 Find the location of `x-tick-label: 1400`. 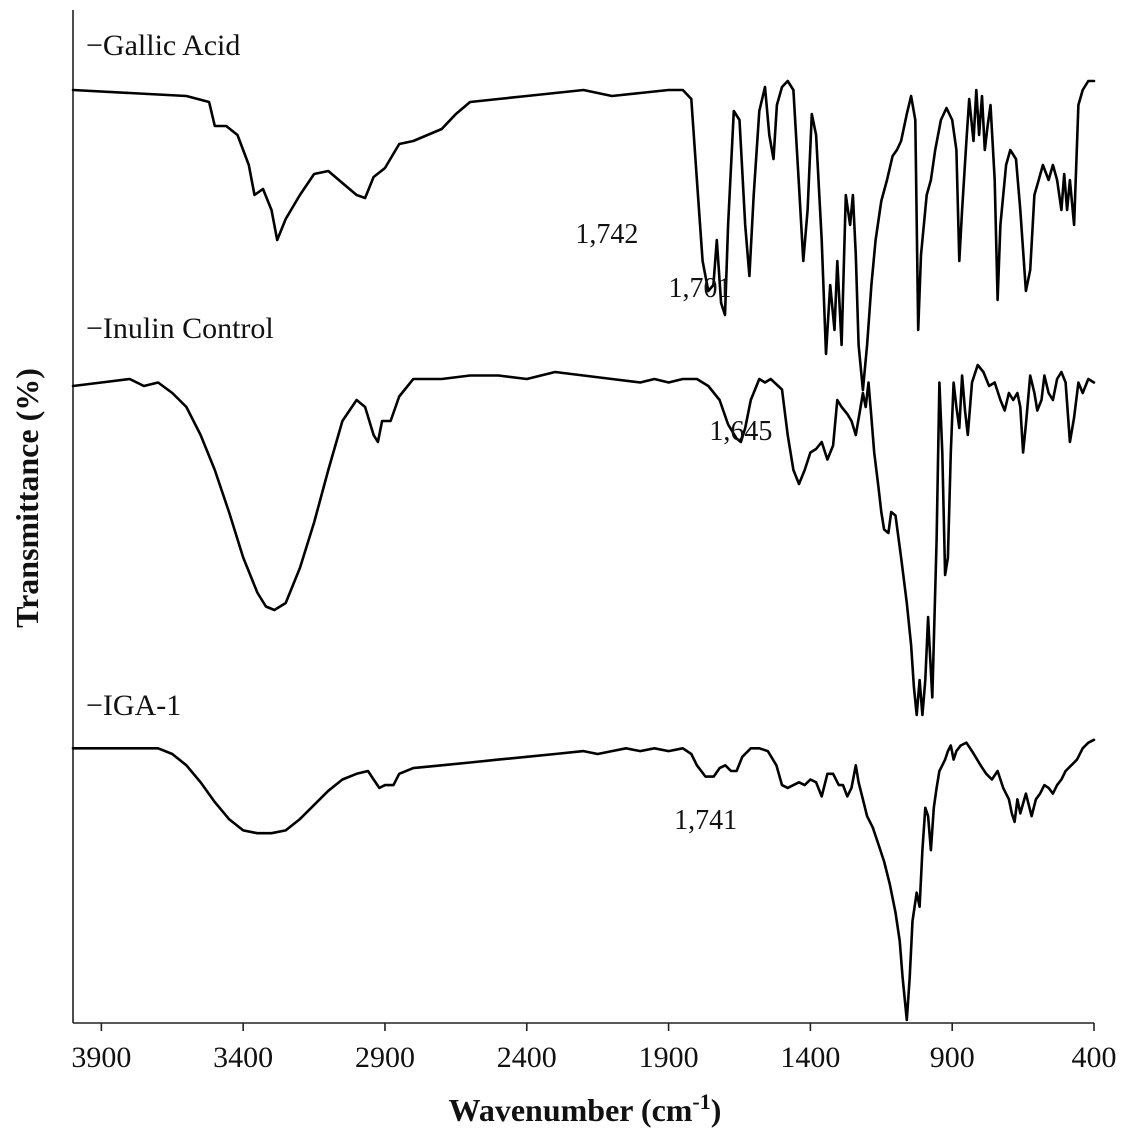

x-tick-label: 1400 is located at coordinates (810, 1057).